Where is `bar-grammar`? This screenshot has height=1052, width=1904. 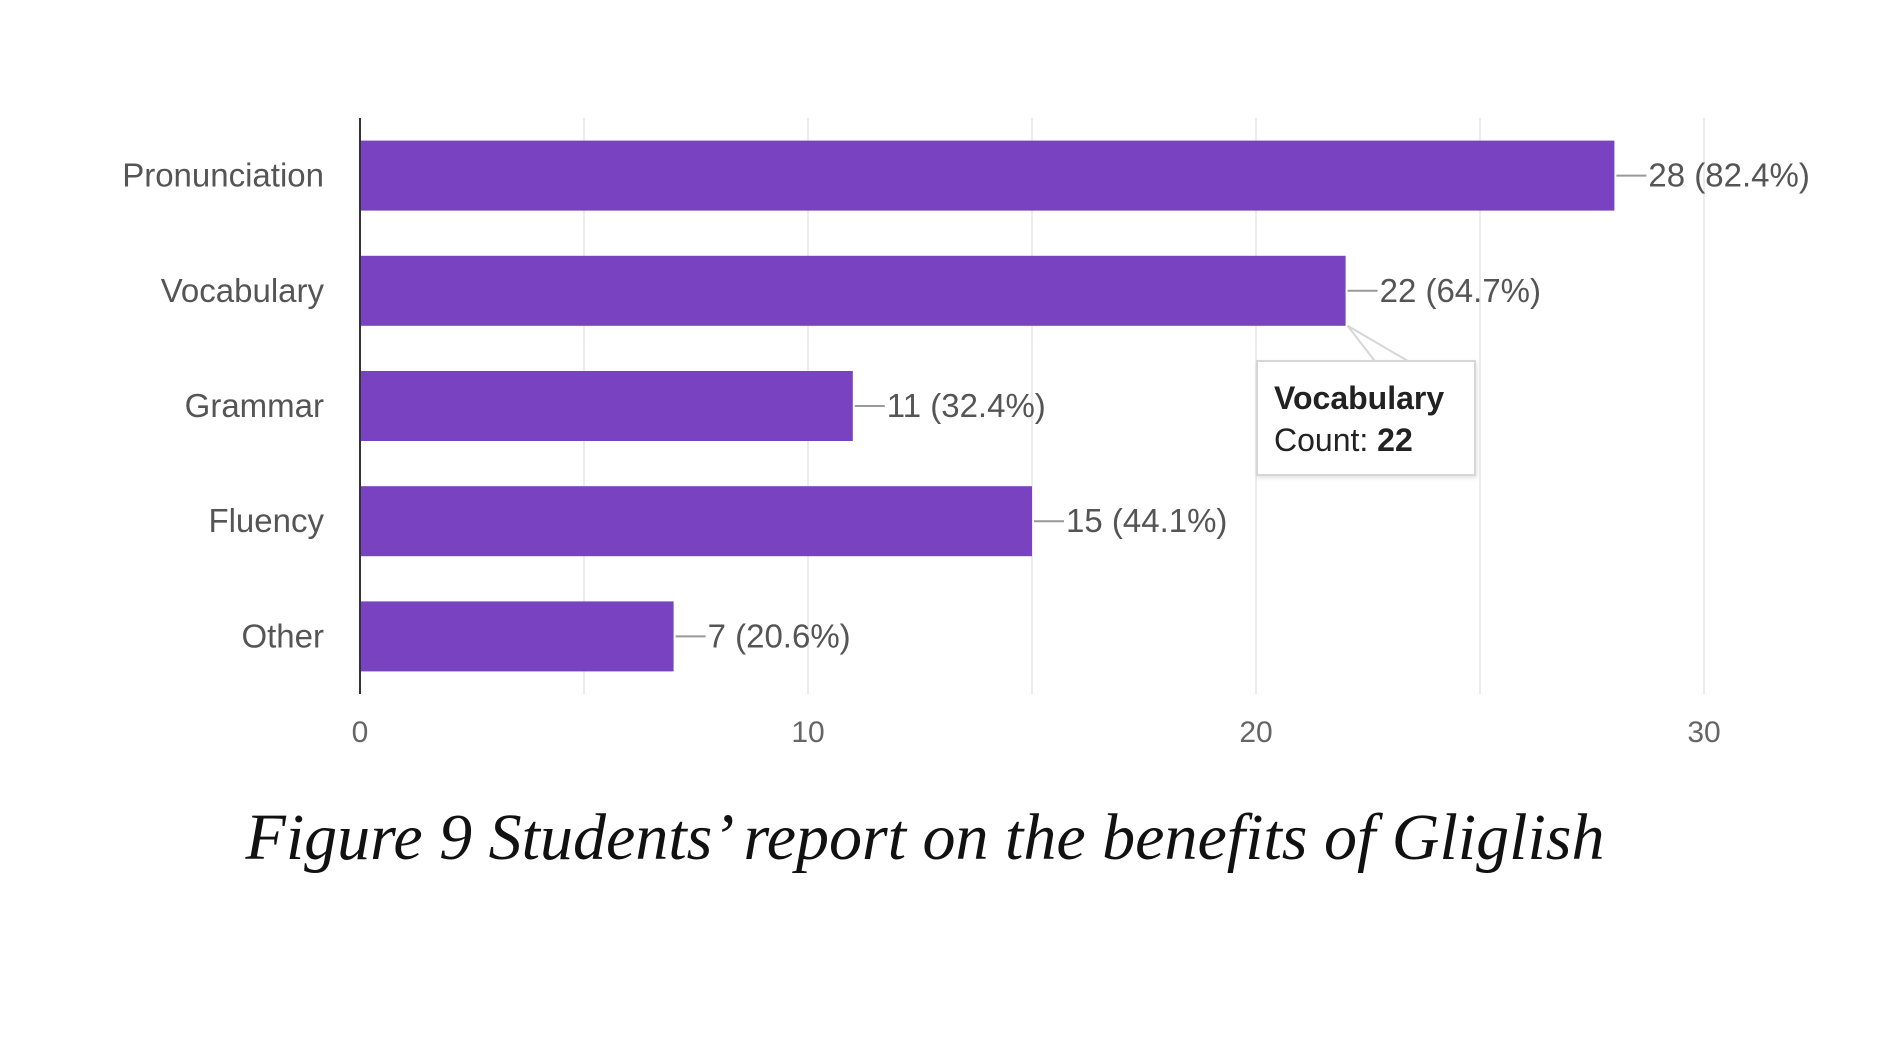 bar-grammar is located at coordinates (606, 406).